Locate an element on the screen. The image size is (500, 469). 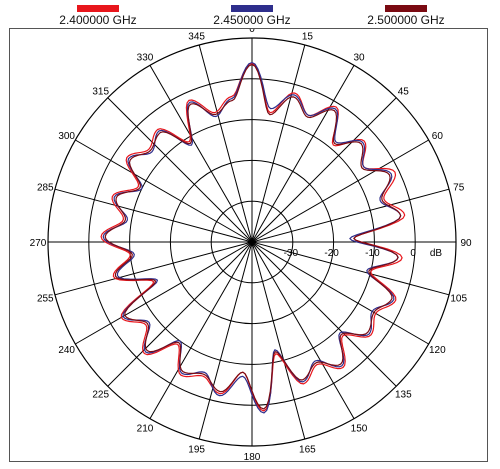
angle-tick-label: 135 is located at coordinates (403, 394).